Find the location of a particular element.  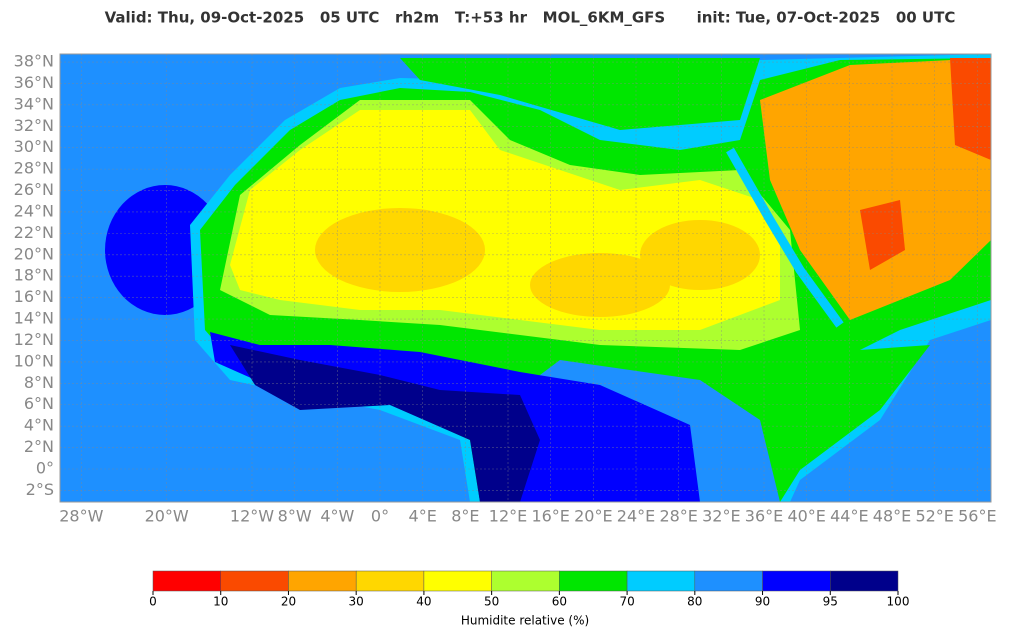

colorbar-tick-label: 95 is located at coordinates (830, 602).